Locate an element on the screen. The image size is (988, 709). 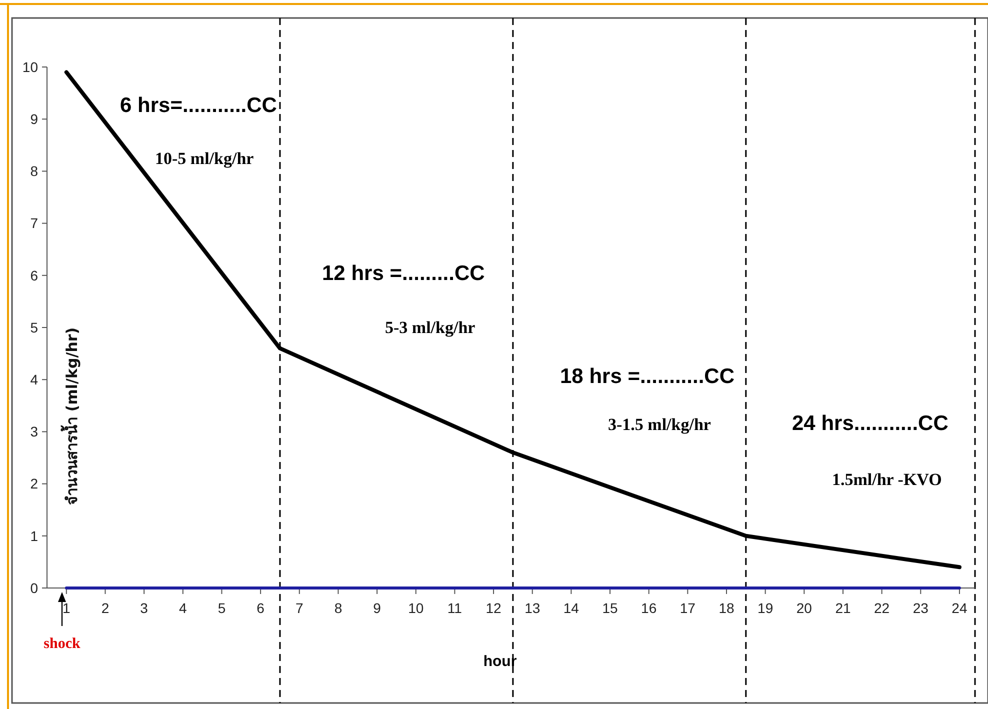
x-tick-label: 14 is located at coordinates (571, 608).